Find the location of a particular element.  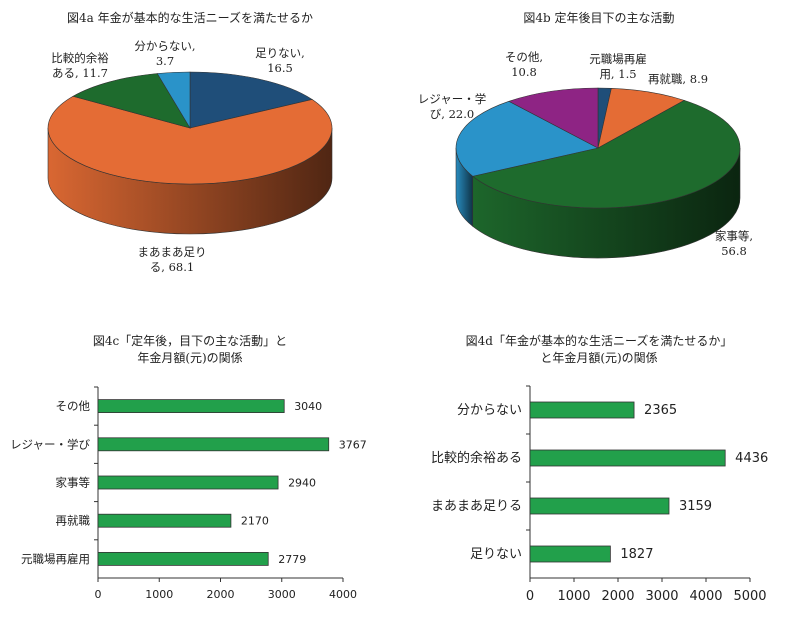

pie-label-3: 分からない, 3.7 is located at coordinates (164, 53).